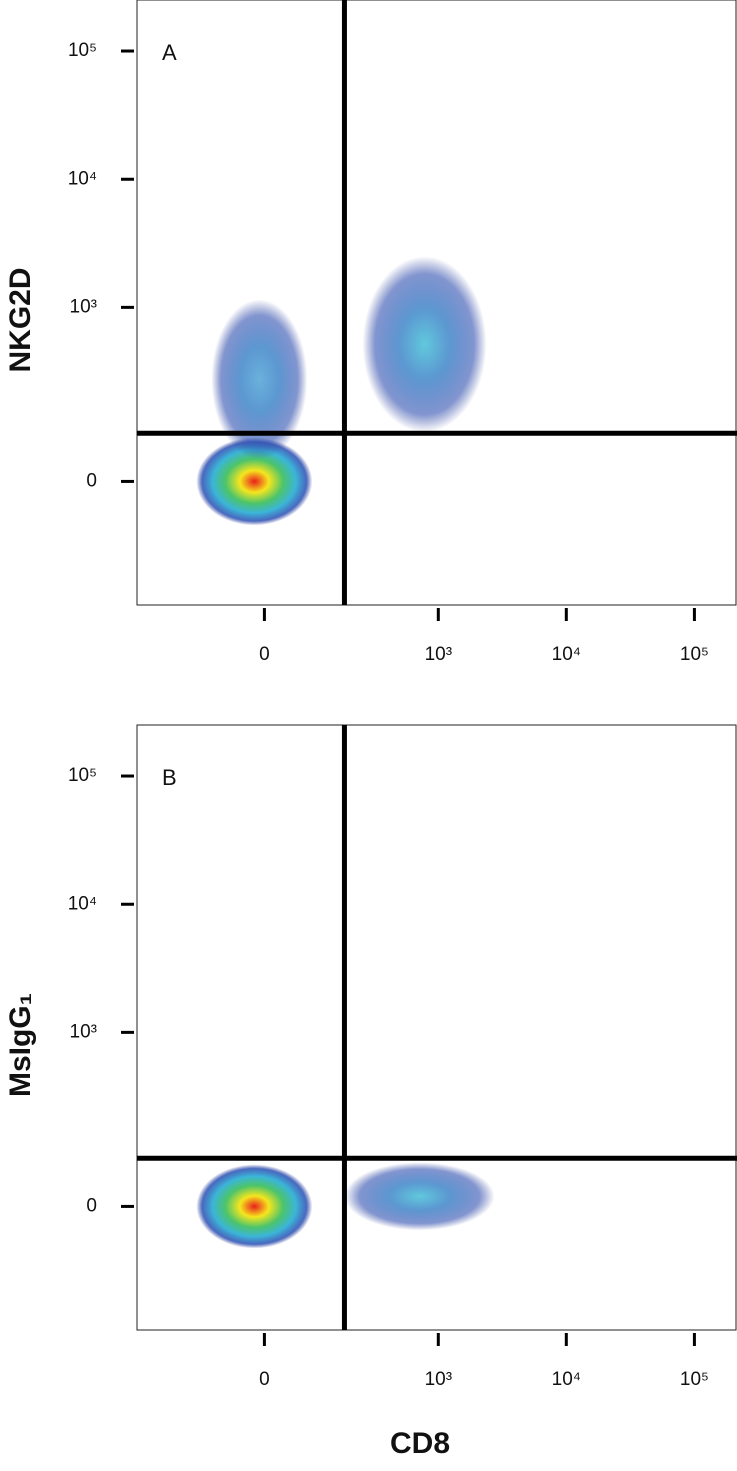 Image resolution: width=737 pixels, height=1471 pixels. Describe the element at coordinates (169, 777) in the screenshot. I see `panel-label: B` at that location.